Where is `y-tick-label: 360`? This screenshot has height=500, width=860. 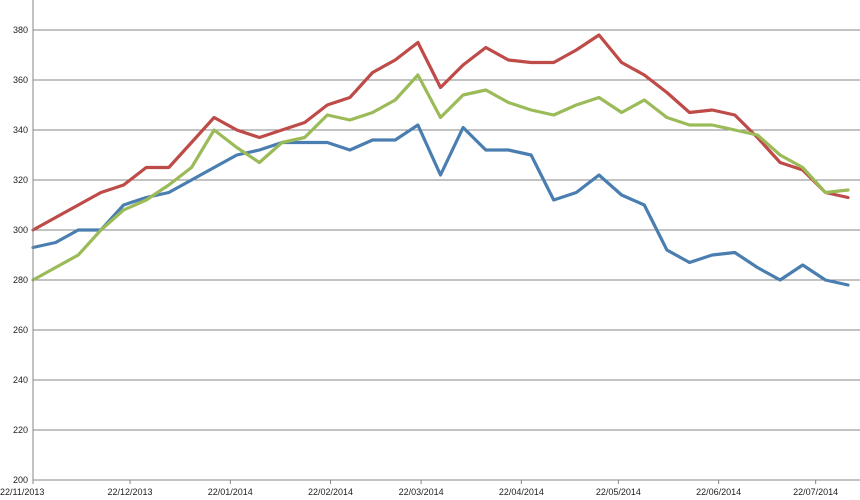 y-tick-label: 360 is located at coordinates (20, 80).